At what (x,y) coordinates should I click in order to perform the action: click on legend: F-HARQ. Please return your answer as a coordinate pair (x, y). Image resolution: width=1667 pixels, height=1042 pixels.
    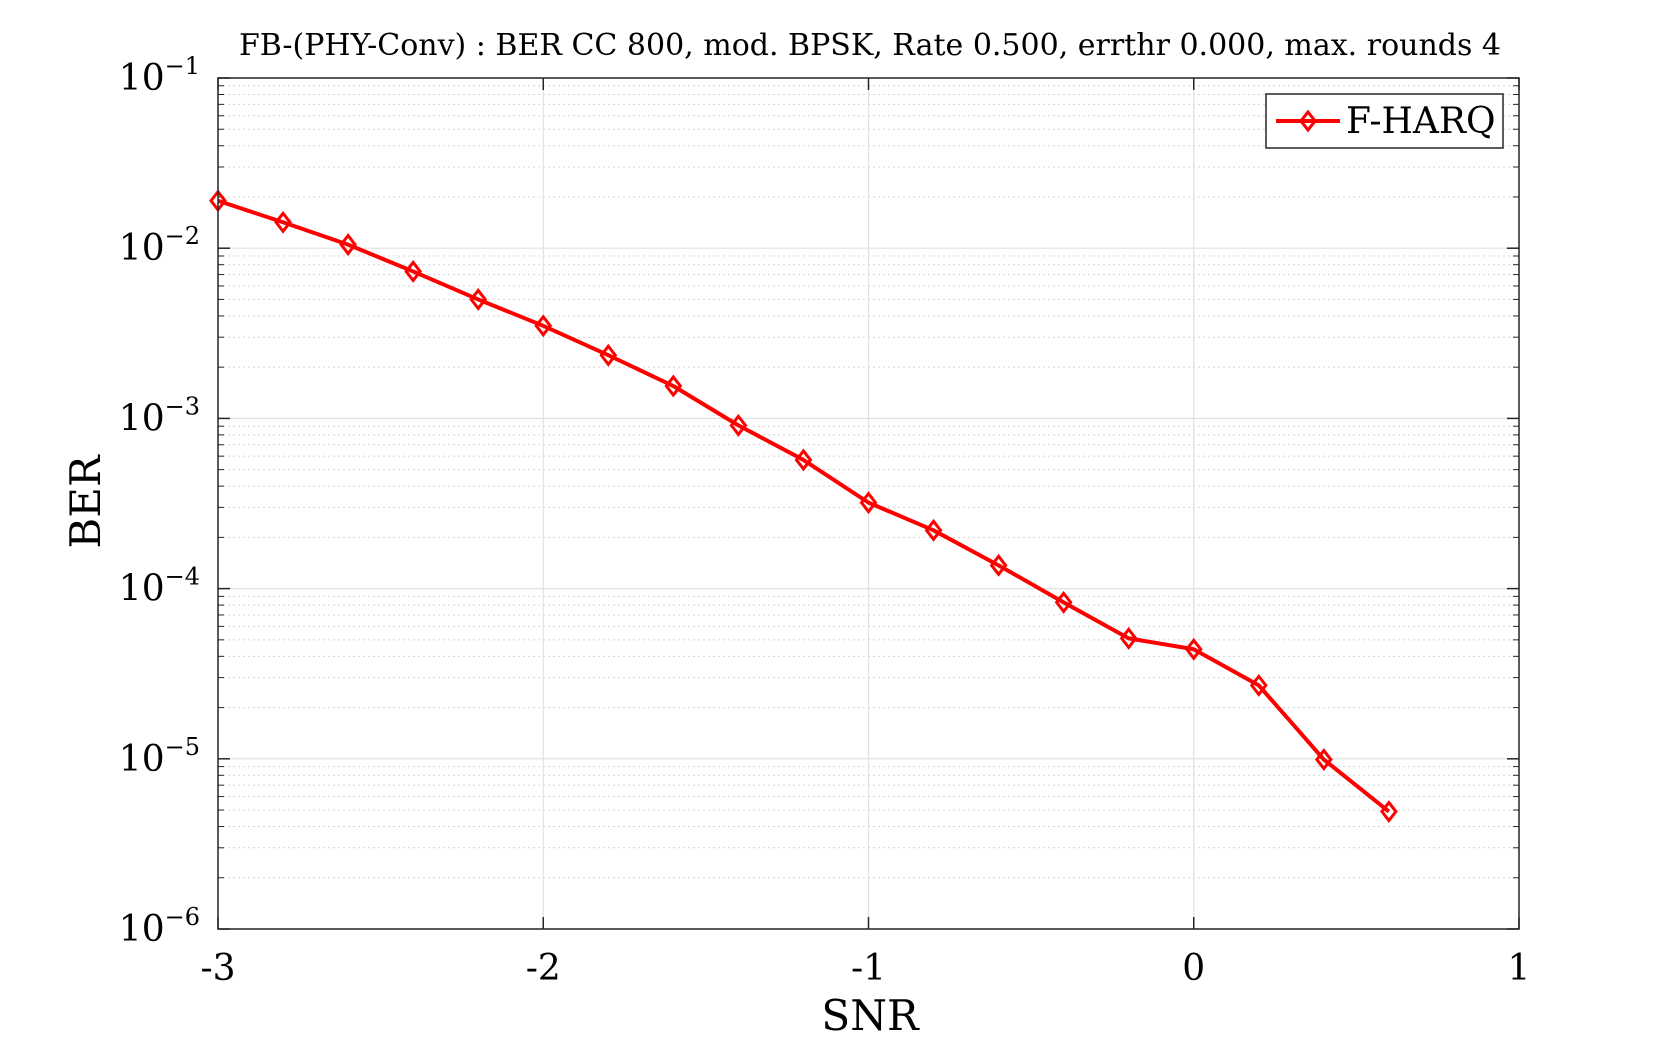
    Looking at the image, I should click on (1384, 121).